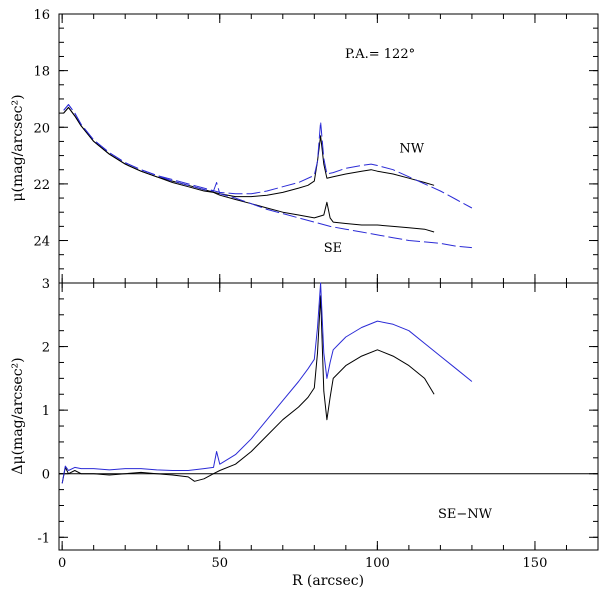 The width and height of the screenshot is (600, 595). I want to click on bottom-ytick-label: 1, so click(46, 411).